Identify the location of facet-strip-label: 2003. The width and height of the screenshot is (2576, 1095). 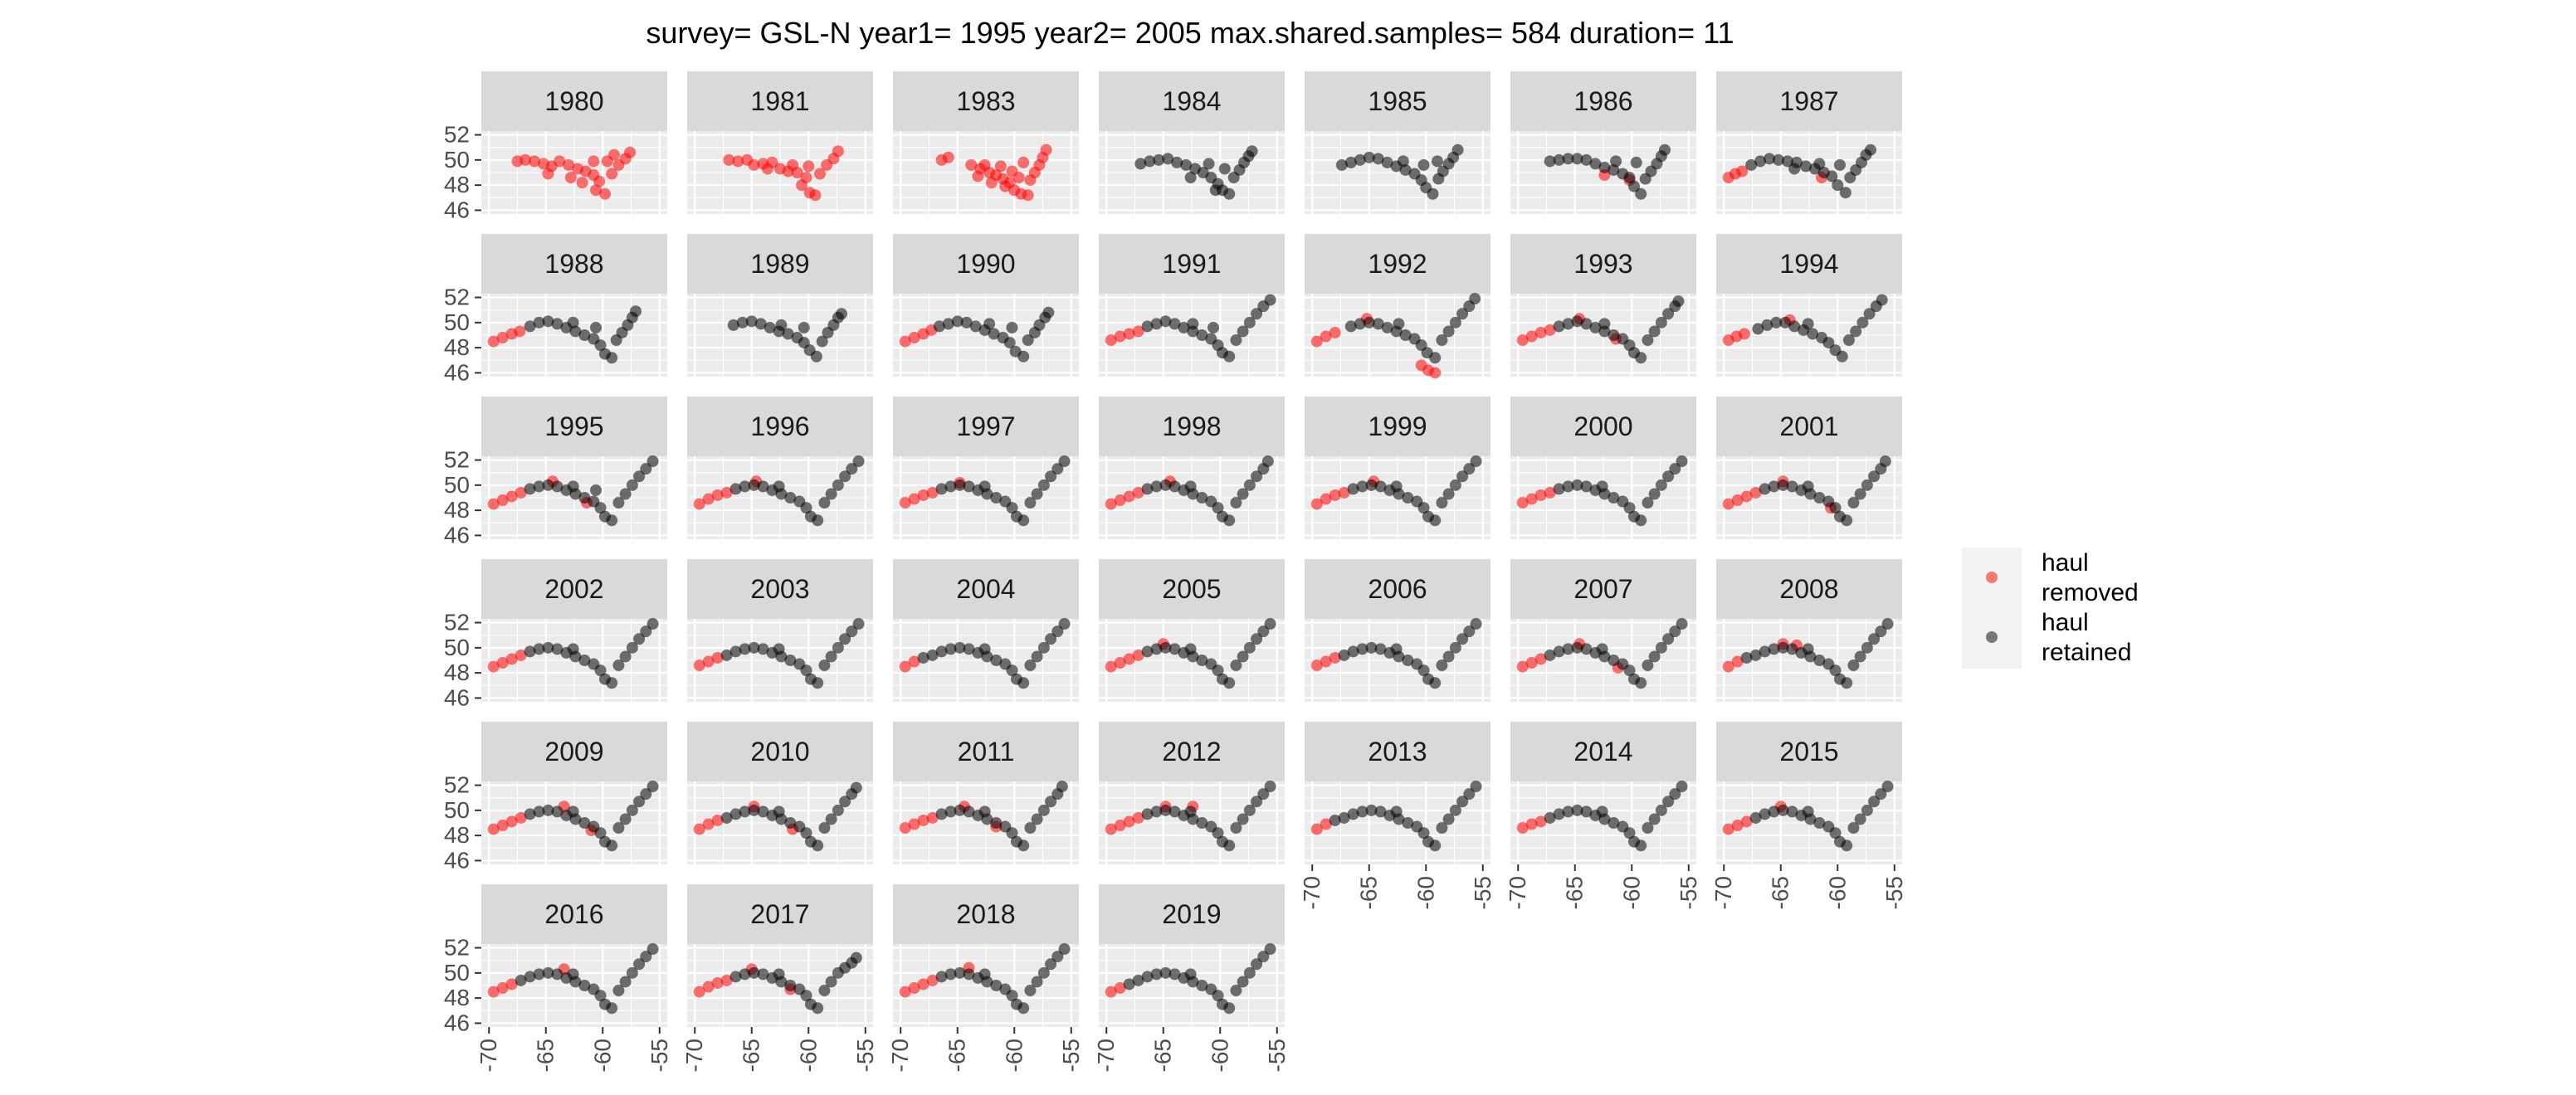
(780, 589).